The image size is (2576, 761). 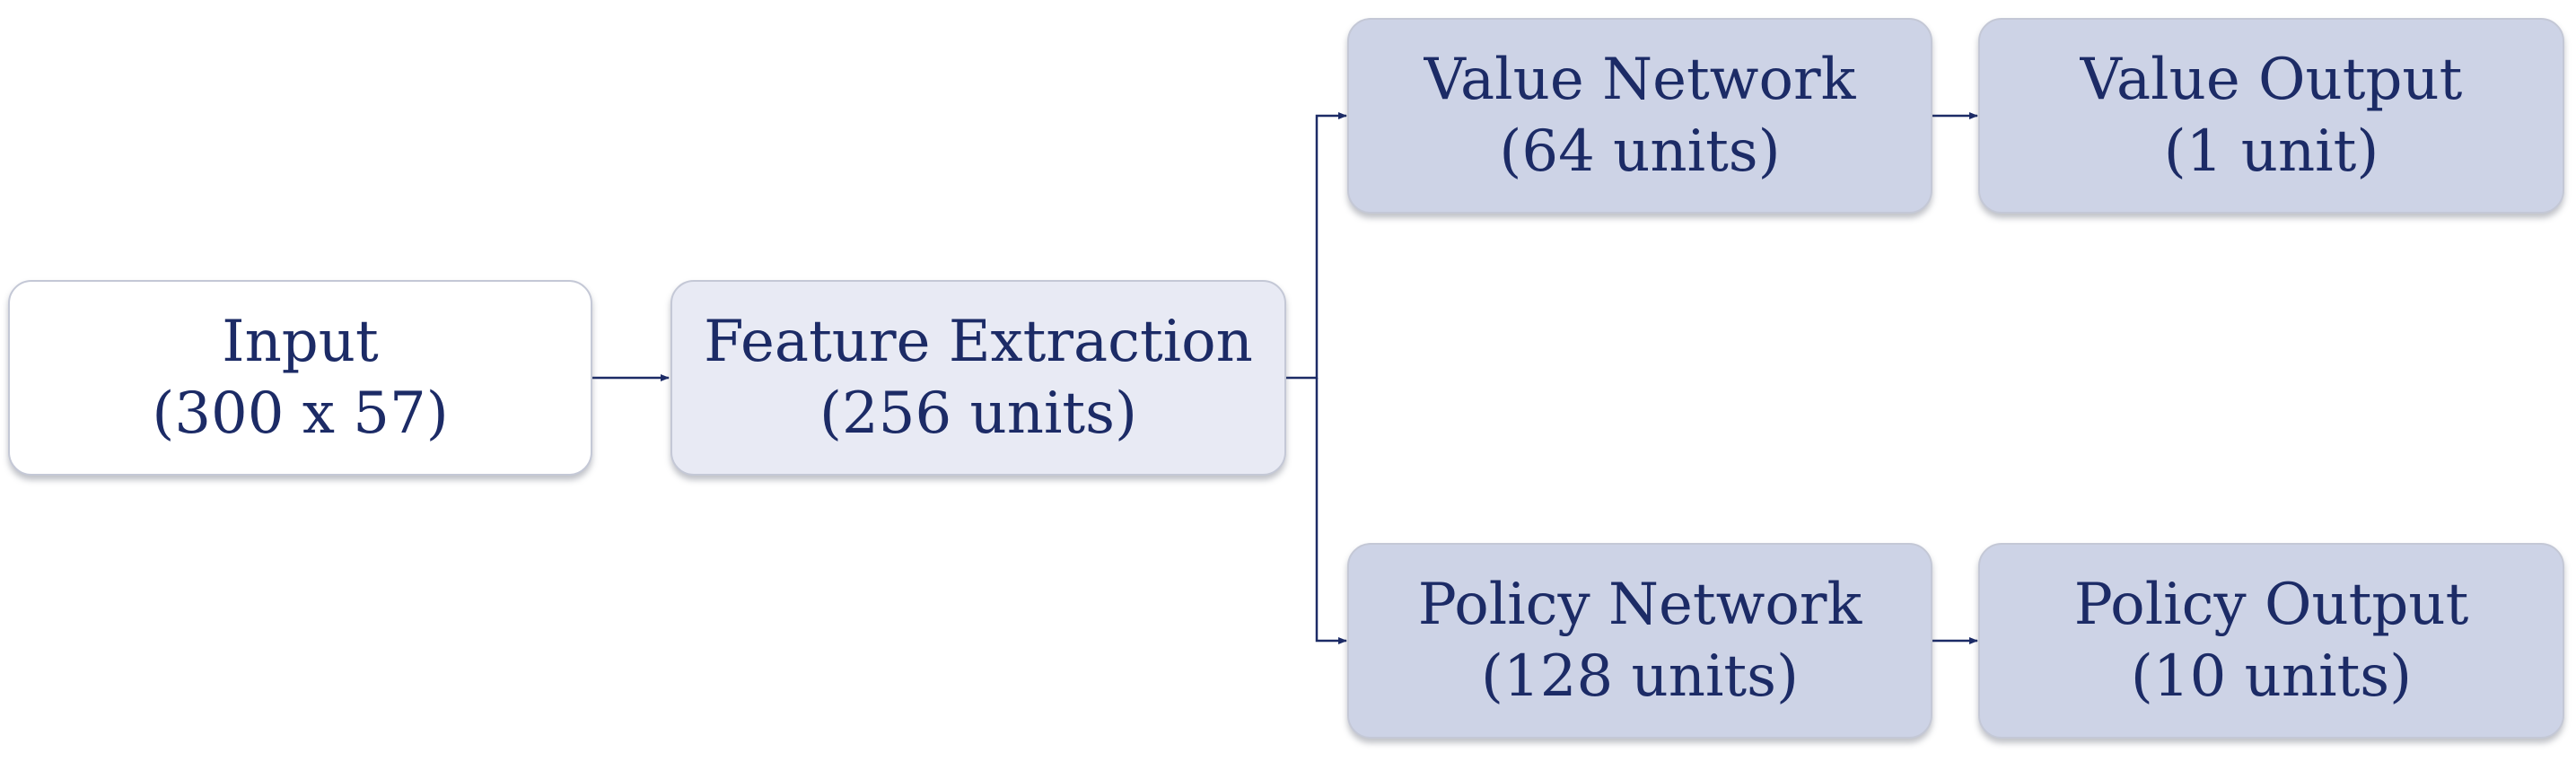 What do you see at coordinates (1639, 116) in the screenshot?
I see `value-network-node: Value Network (64 units)` at bounding box center [1639, 116].